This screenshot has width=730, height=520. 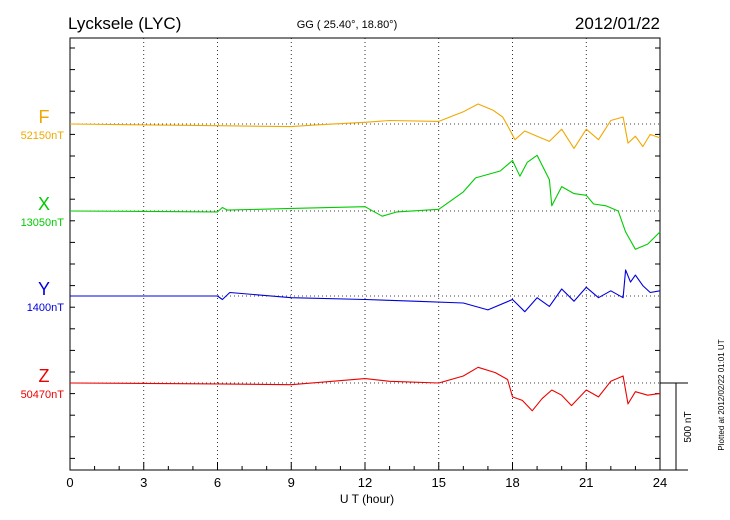 I want to click on series-baseline-y: 1400nT, so click(x=46, y=308).